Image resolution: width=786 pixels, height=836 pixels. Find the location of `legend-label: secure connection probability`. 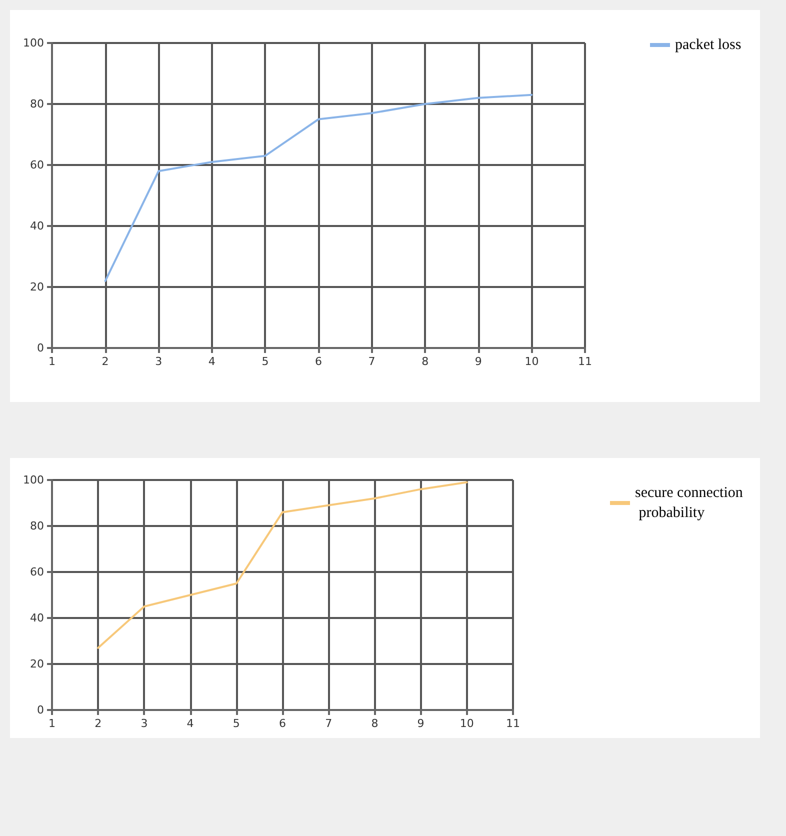

legend-label: secure connection probability is located at coordinates (689, 503).